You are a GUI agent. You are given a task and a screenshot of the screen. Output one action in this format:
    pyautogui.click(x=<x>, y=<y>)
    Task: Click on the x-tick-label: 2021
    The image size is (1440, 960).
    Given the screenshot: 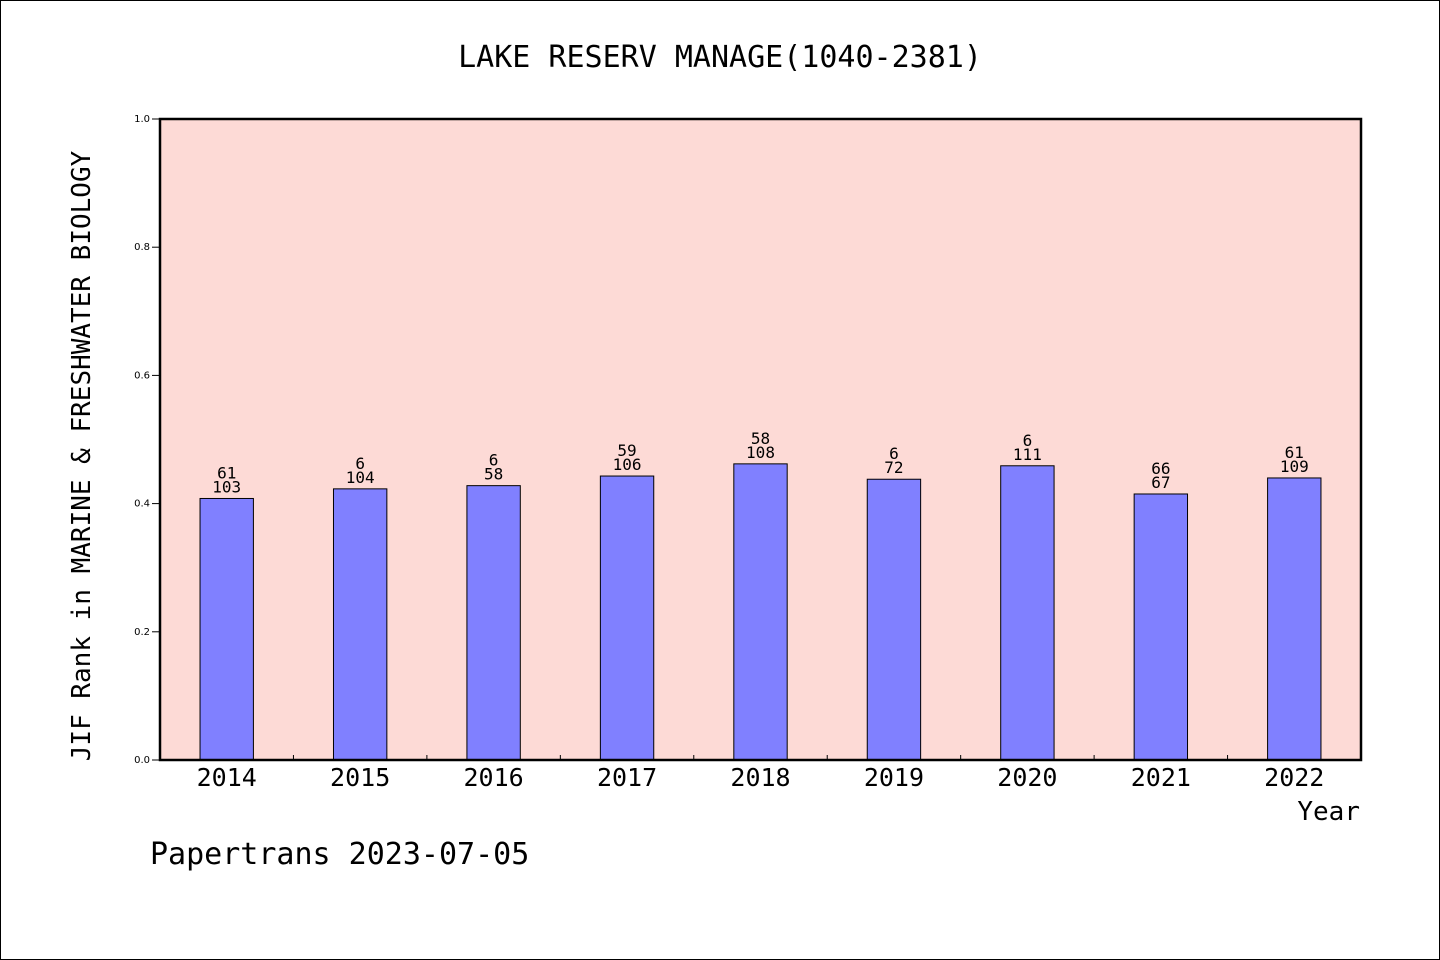 What is the action you would take?
    pyautogui.click(x=1161, y=777)
    